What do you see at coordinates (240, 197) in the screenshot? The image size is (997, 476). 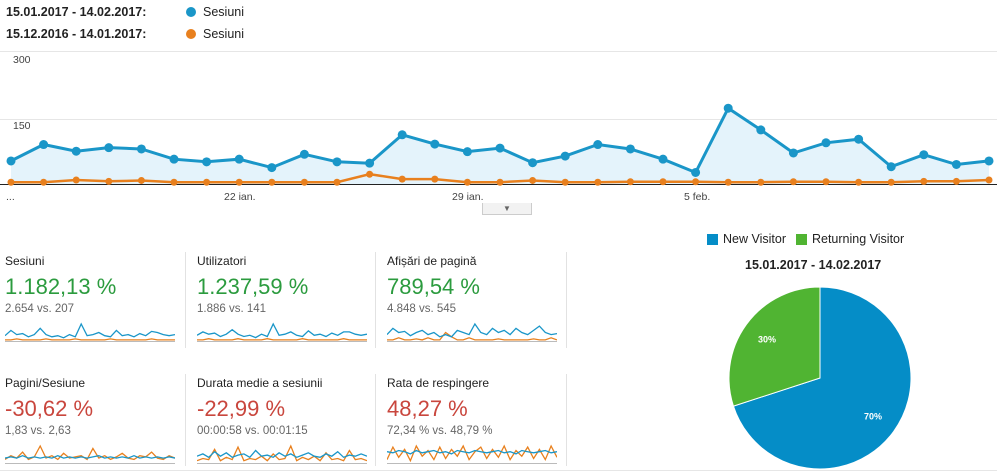 I see `x-tick-22-ian: 22 ian.` at bounding box center [240, 197].